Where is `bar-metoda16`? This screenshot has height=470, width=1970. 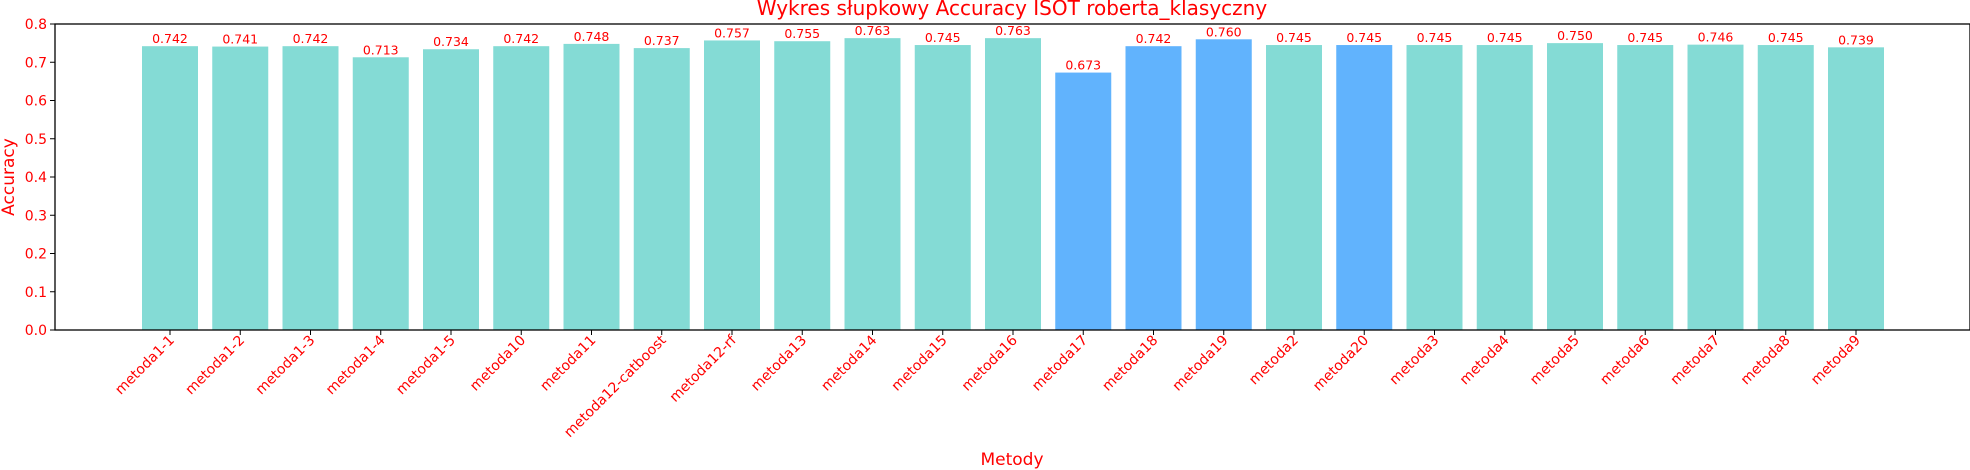 bar-metoda16 is located at coordinates (1013, 184).